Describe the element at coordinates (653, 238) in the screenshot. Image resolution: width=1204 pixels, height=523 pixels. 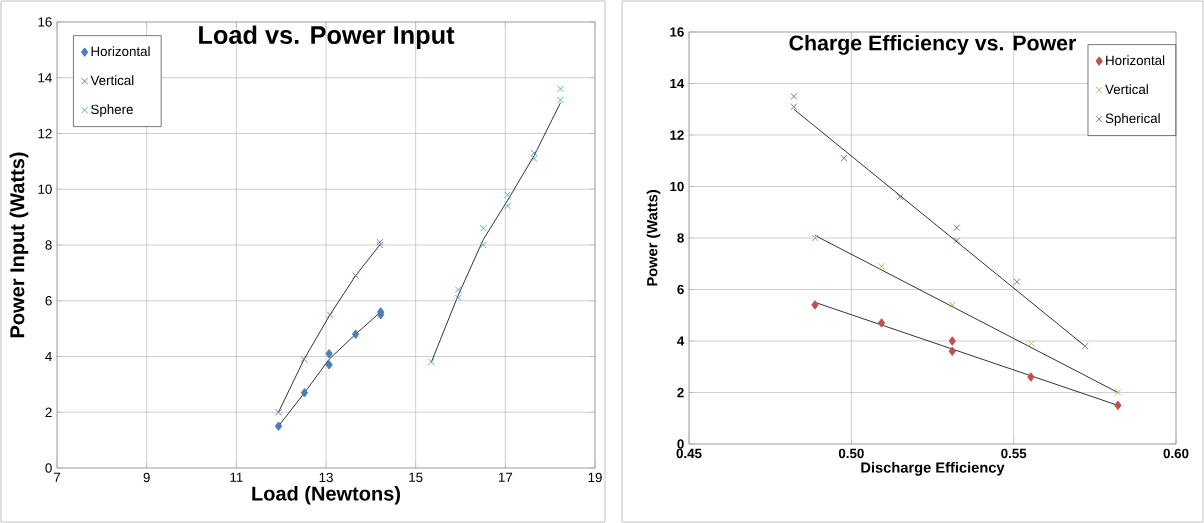
I see `y-axis-title: Power (Watts)` at that location.